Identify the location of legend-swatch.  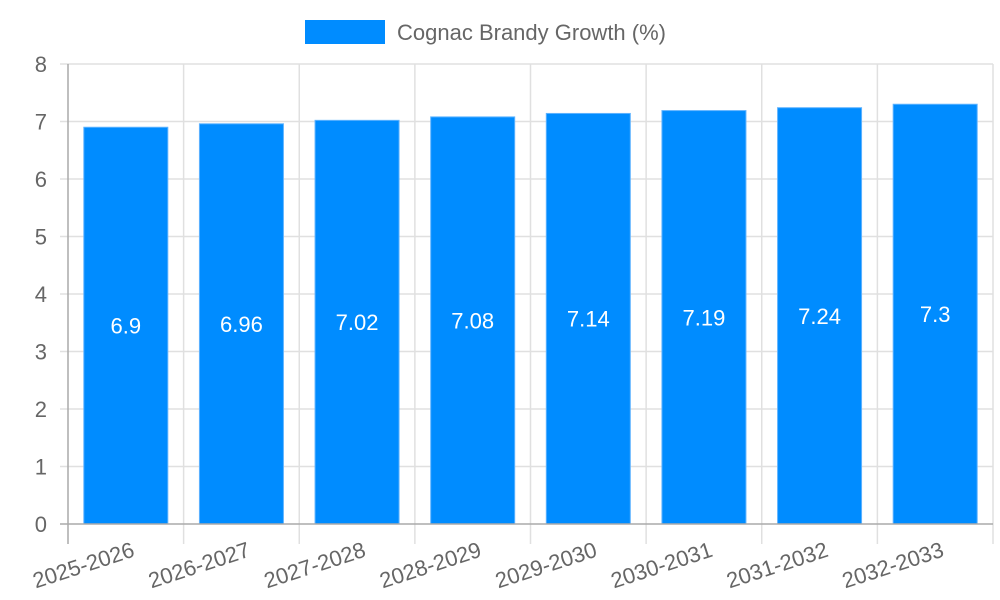
(345, 32).